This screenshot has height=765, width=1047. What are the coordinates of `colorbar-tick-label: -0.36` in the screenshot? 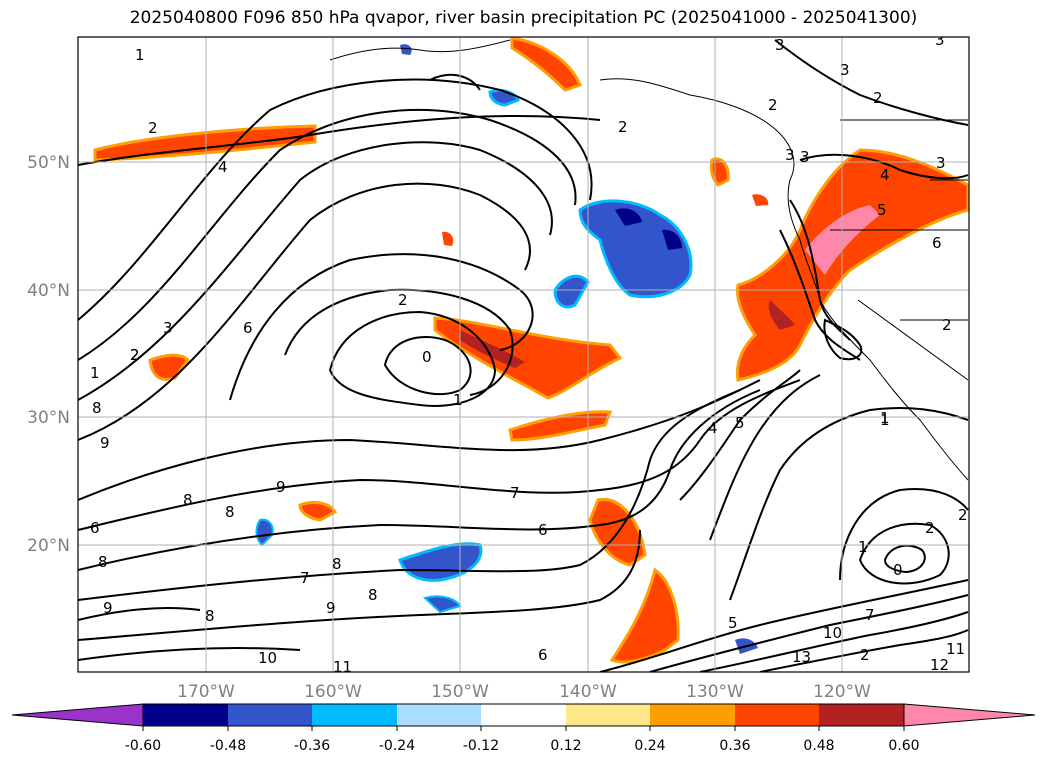 It's located at (312, 746).